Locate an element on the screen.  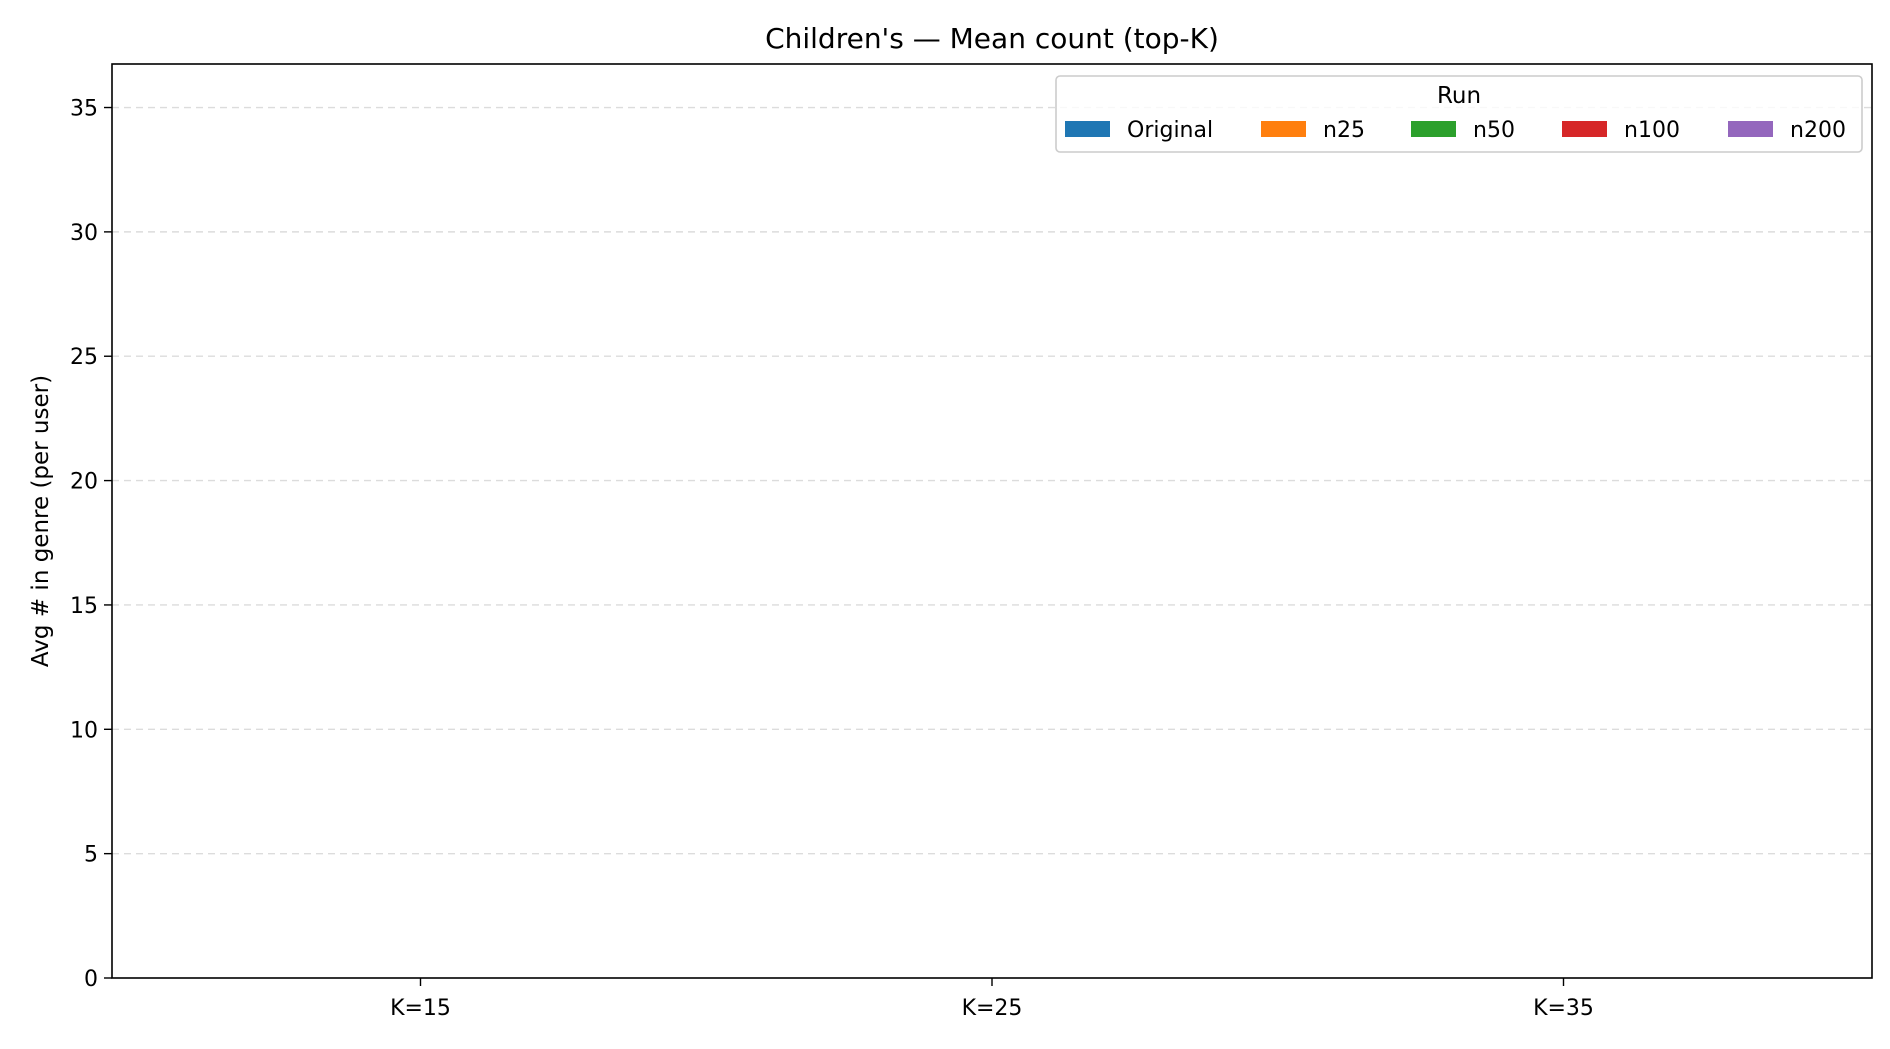
legend-title: Run is located at coordinates (1459, 96).